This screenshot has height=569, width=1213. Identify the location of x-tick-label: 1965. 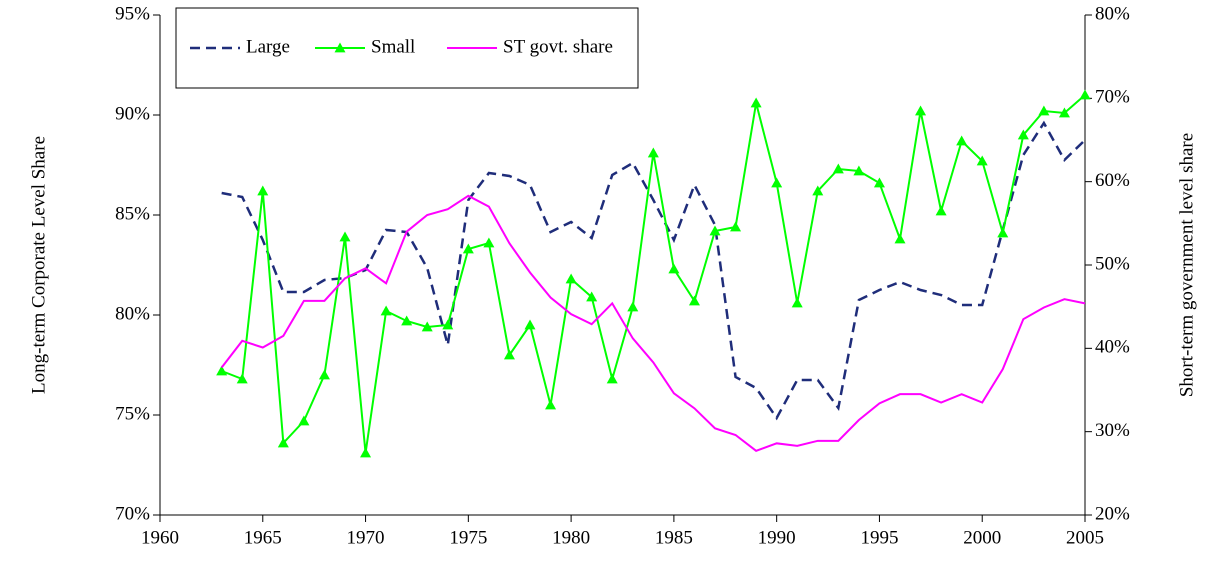
(263, 537).